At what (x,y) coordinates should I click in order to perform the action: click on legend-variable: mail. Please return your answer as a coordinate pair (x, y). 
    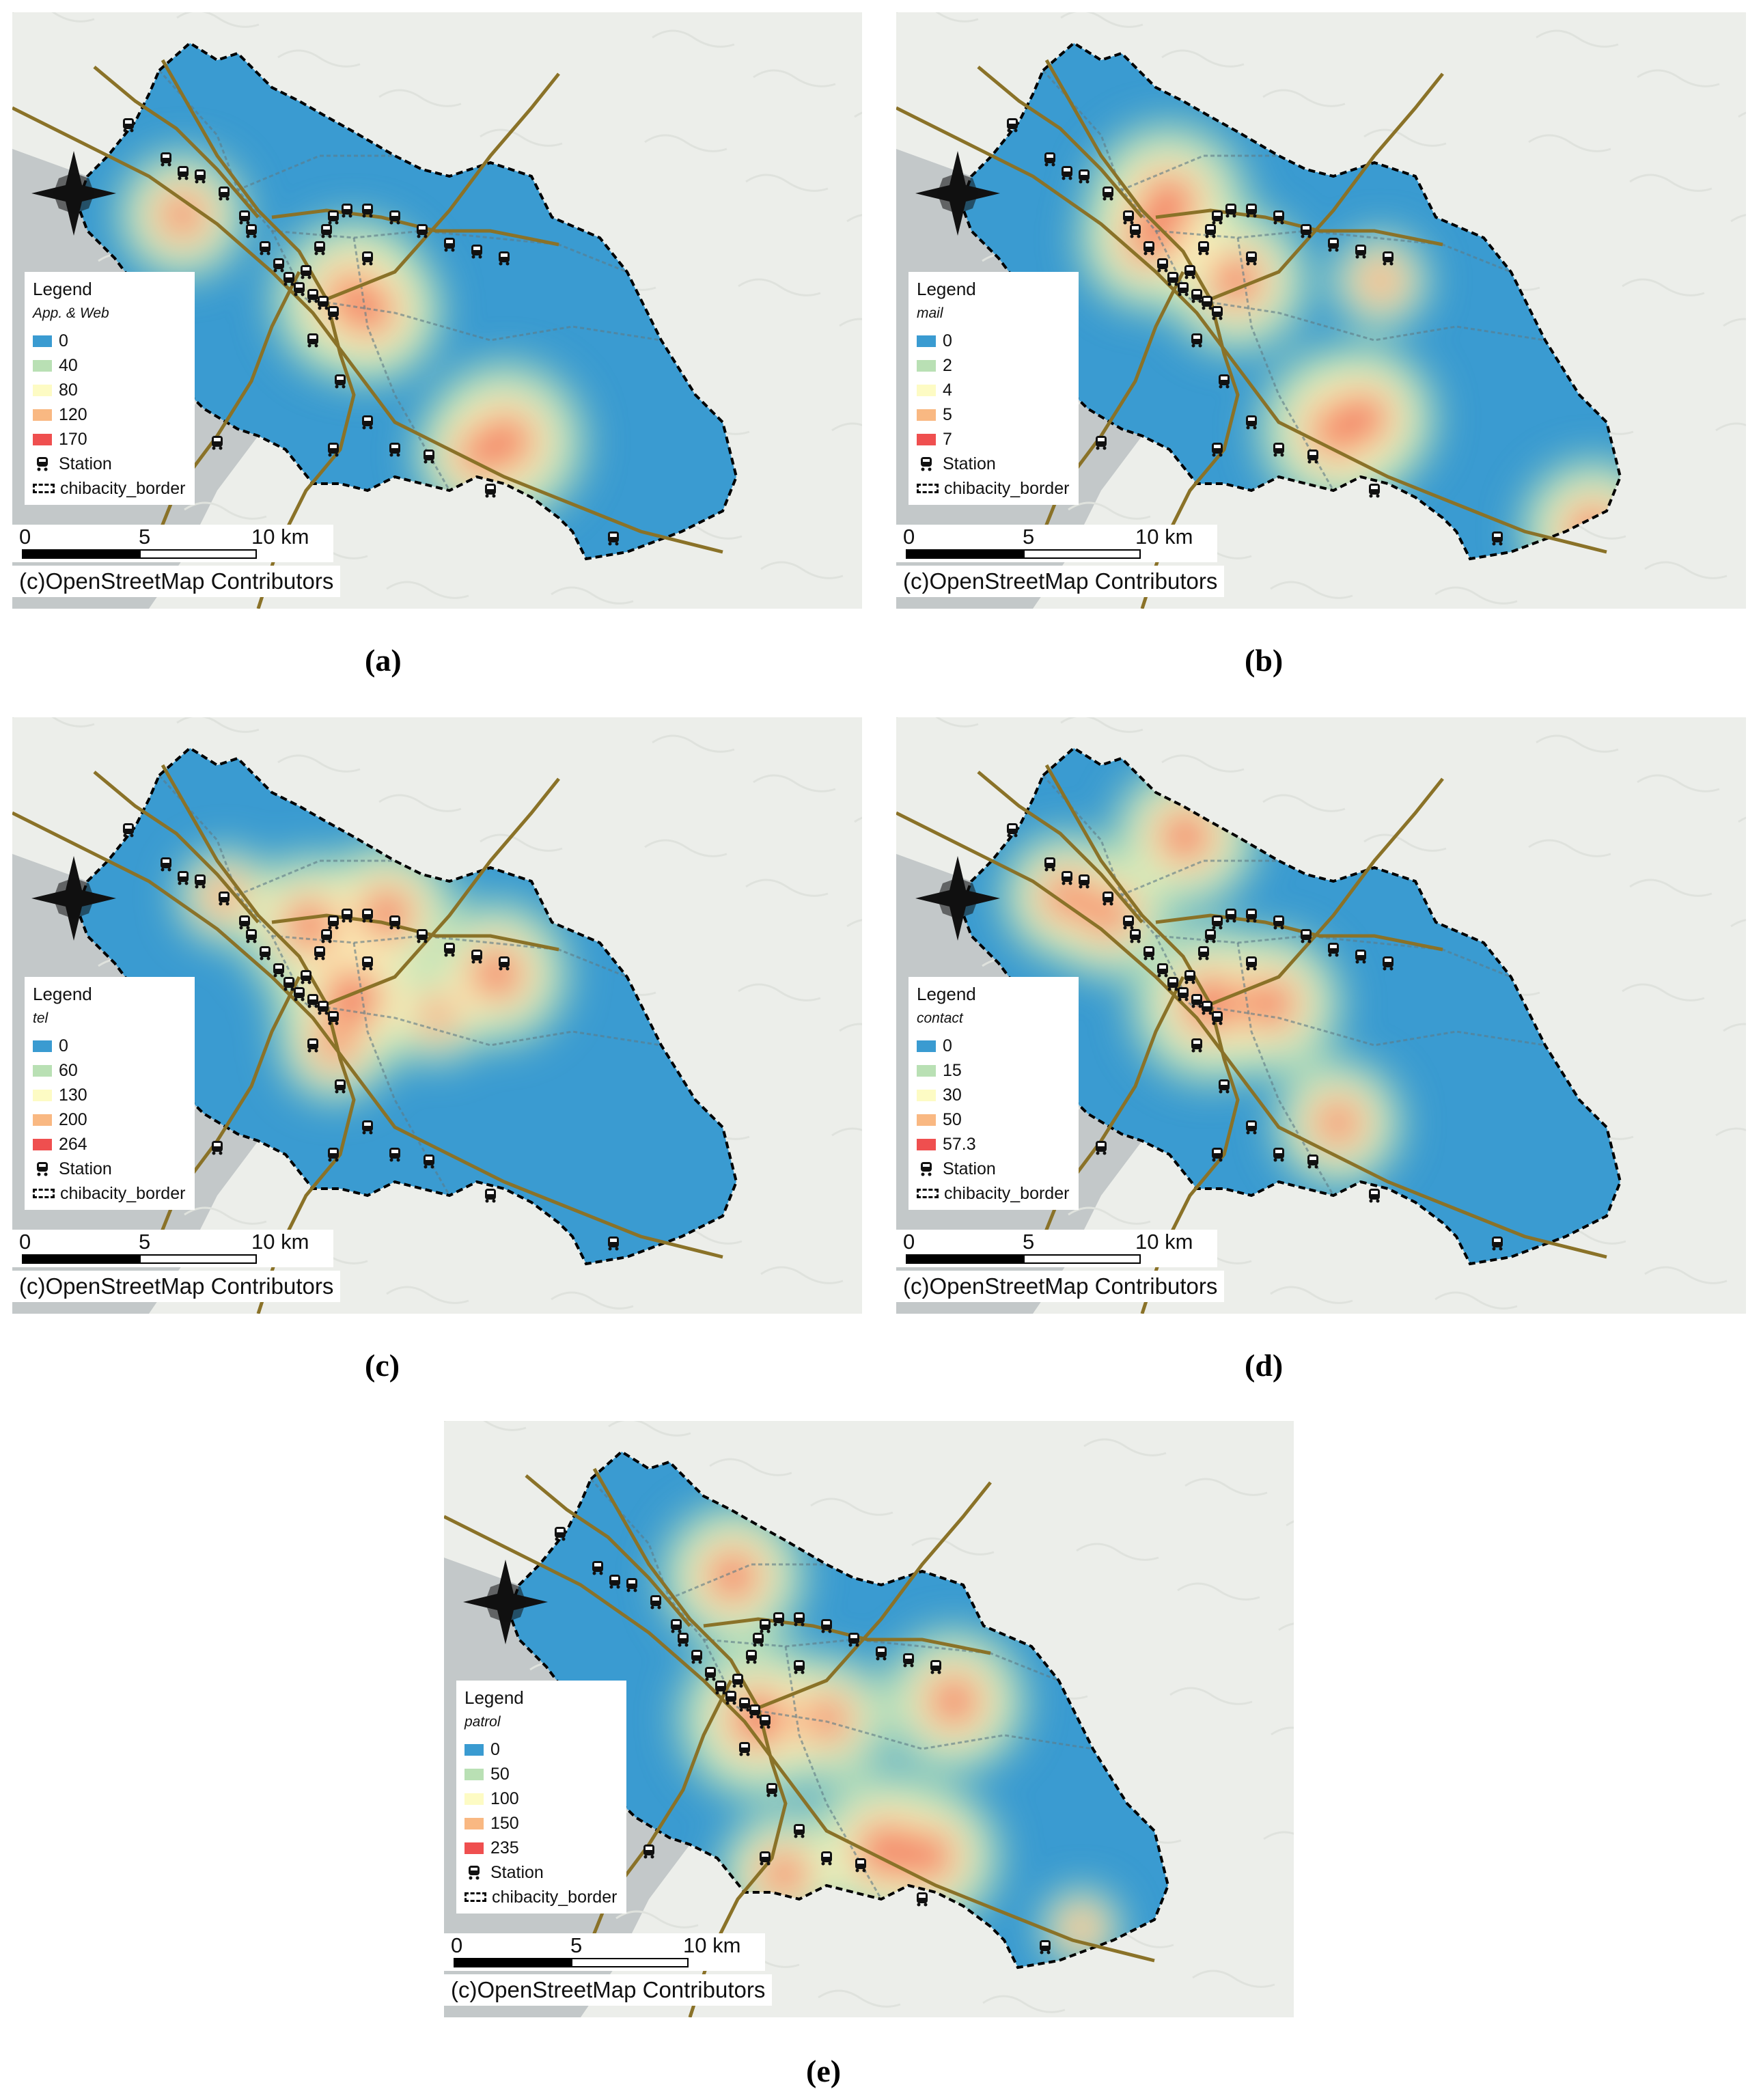
    Looking at the image, I should click on (930, 313).